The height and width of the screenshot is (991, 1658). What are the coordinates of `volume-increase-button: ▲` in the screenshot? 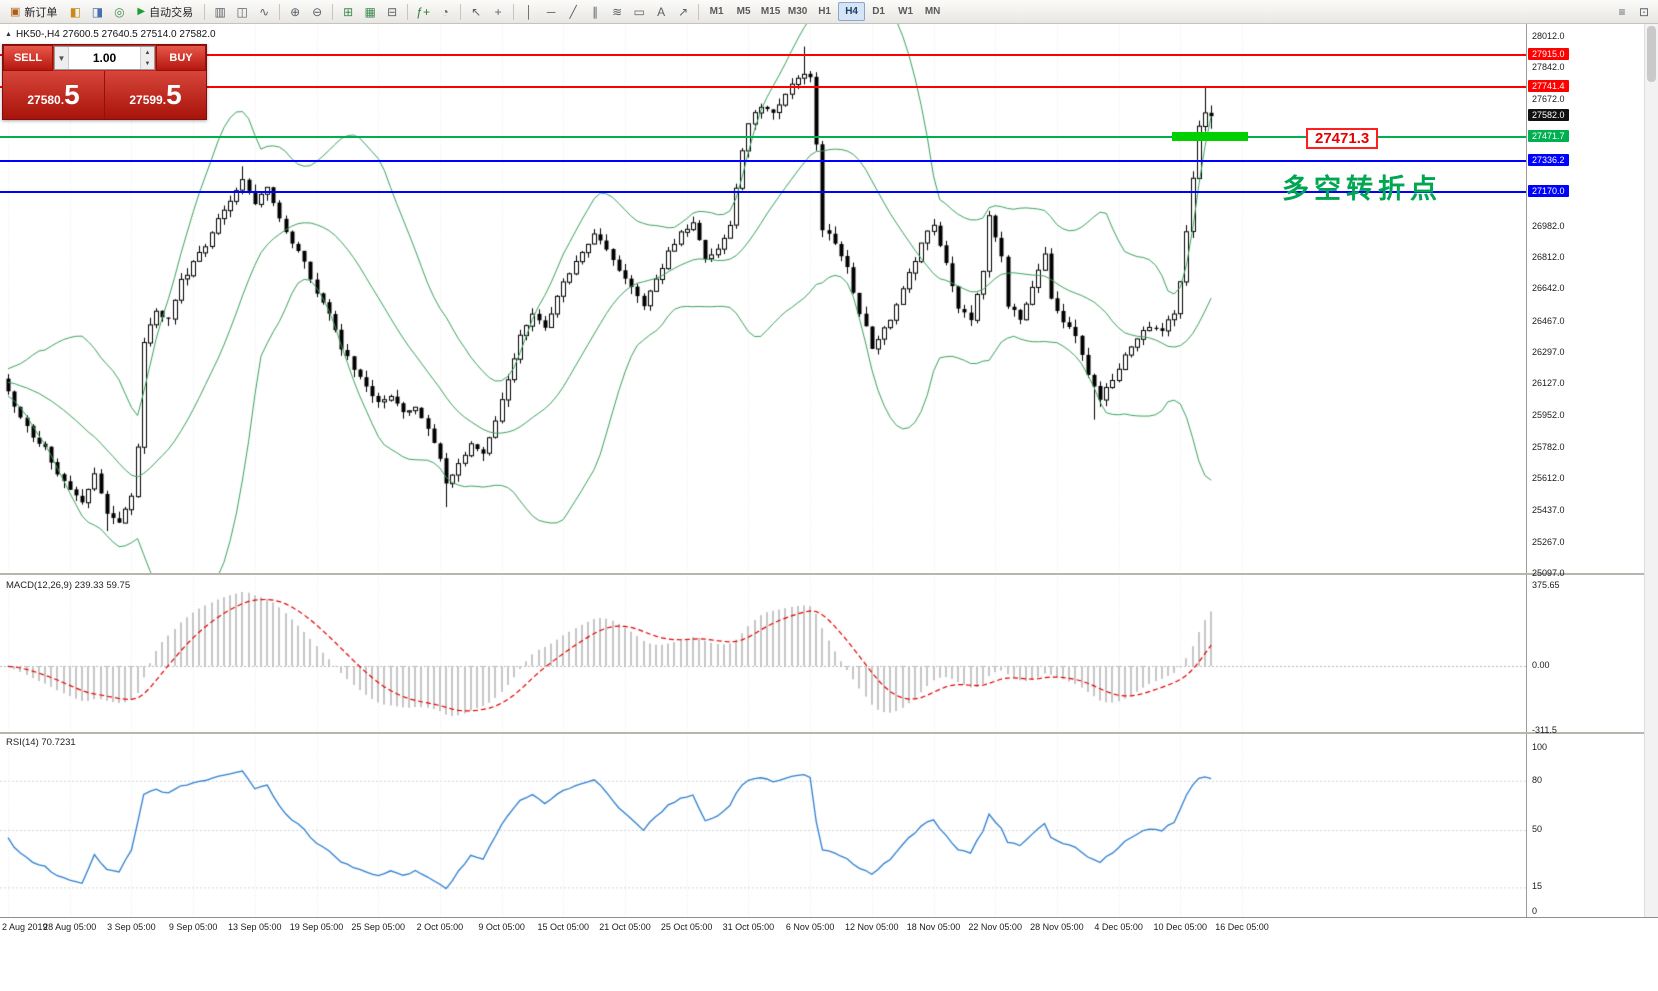 It's located at (147, 52).